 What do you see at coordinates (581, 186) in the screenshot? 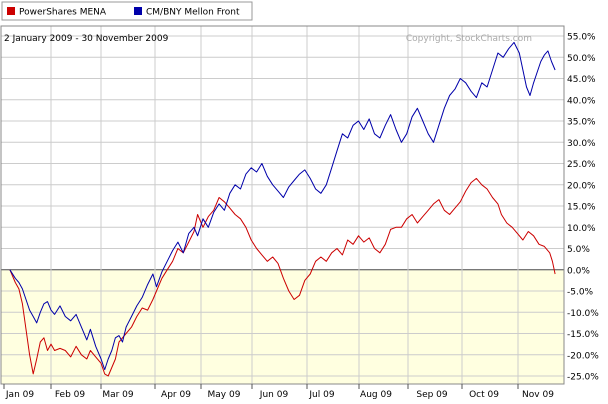
I see `y-tick-label: 20.0%` at bounding box center [581, 186].